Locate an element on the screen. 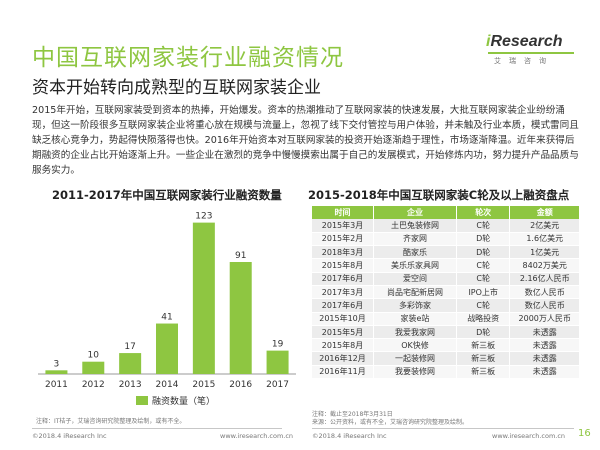 Image resolution: width=600 pixels, height=450 pixels. column-header: 时间 is located at coordinates (343, 212).